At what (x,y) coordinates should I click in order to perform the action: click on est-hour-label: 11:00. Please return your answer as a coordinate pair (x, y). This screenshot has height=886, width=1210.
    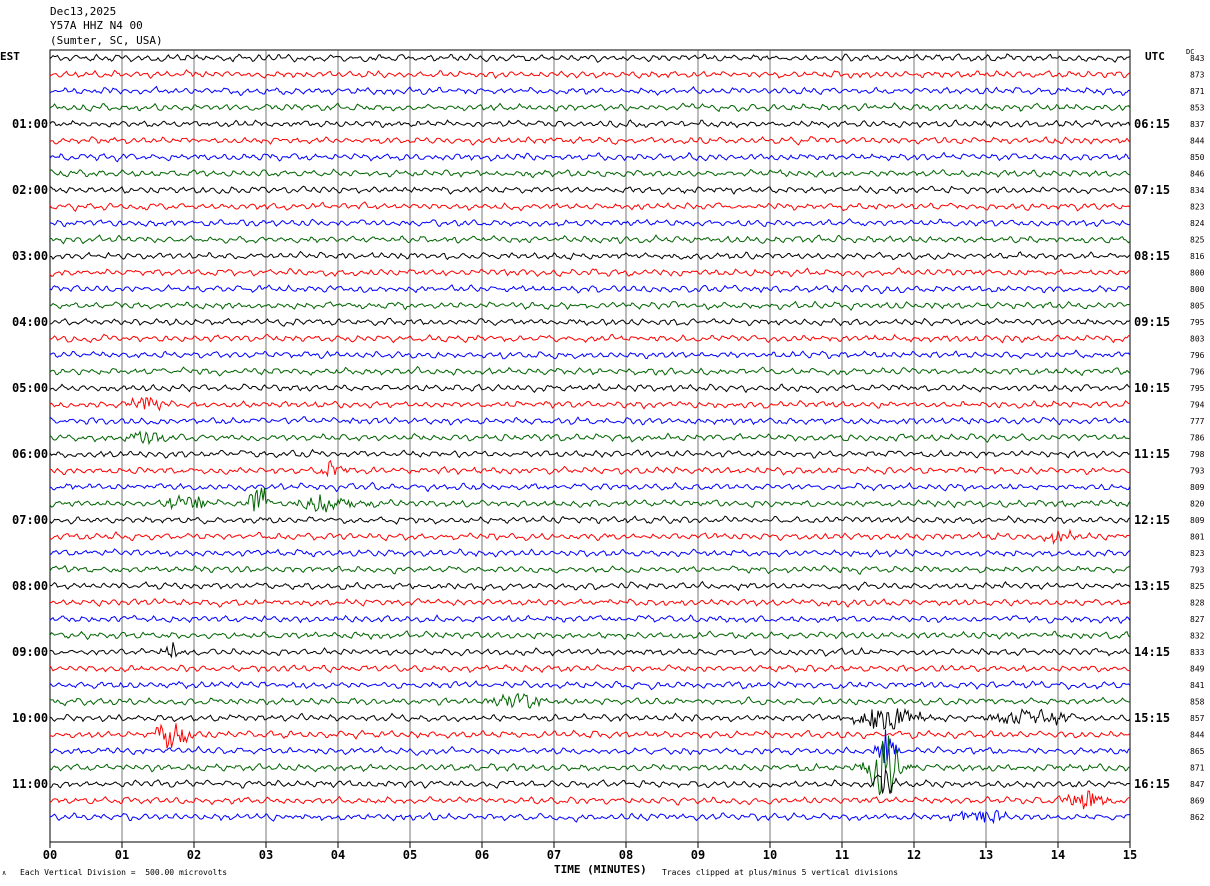
    Looking at the image, I should click on (30, 784).